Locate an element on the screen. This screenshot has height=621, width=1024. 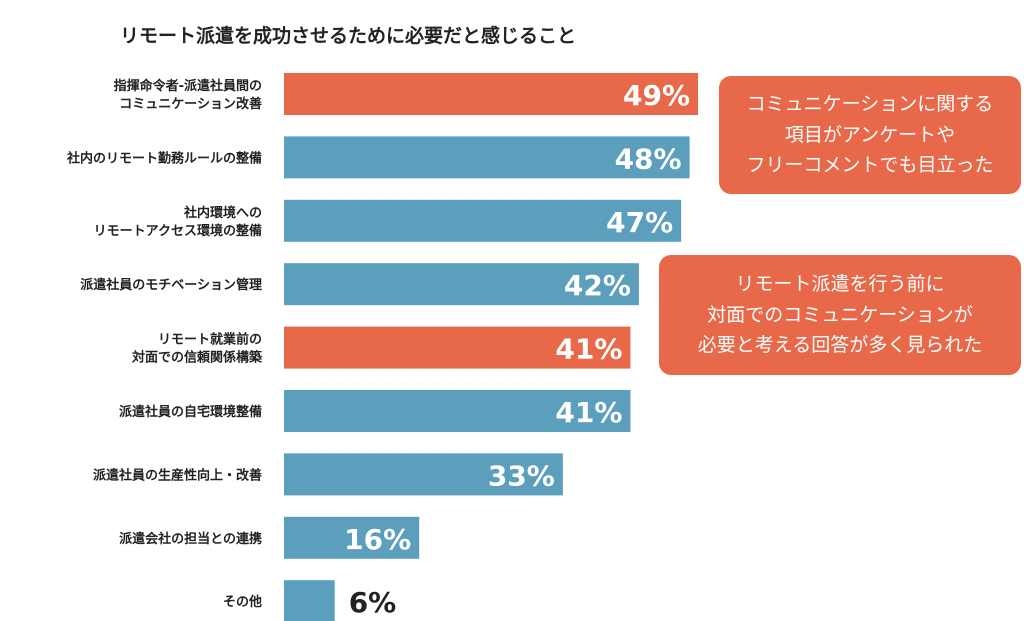
category-label-0: 指揮命令者-派遣社員間のコミュニケーション改善 is located at coordinates (188, 95).